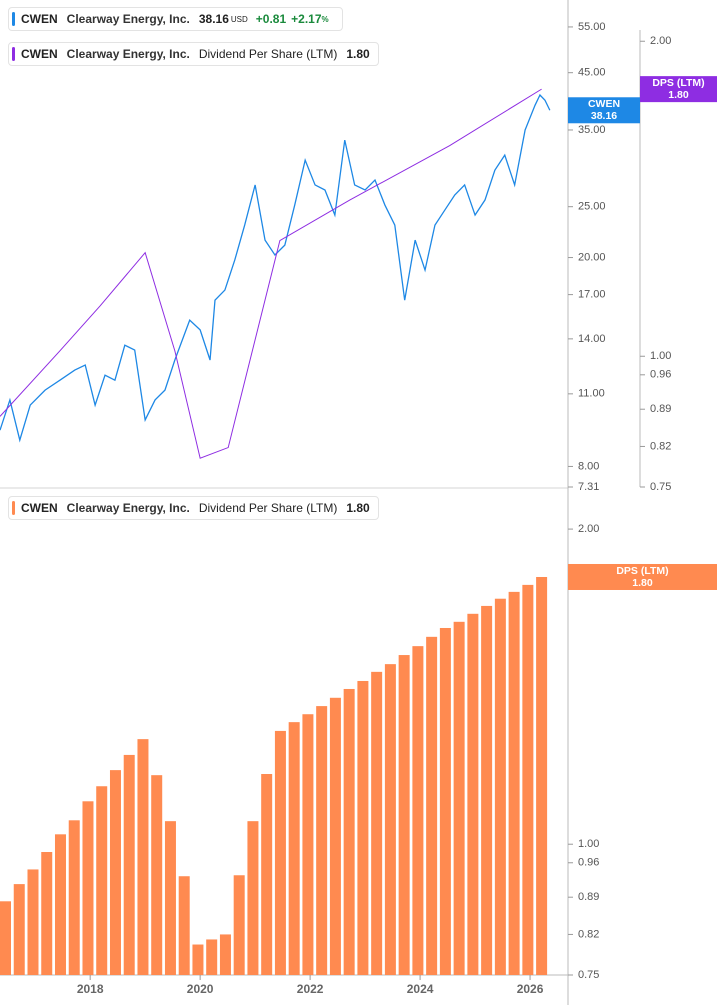  What do you see at coordinates (591, 394) in the screenshot?
I see `y-tick-label: 11.00` at bounding box center [591, 394].